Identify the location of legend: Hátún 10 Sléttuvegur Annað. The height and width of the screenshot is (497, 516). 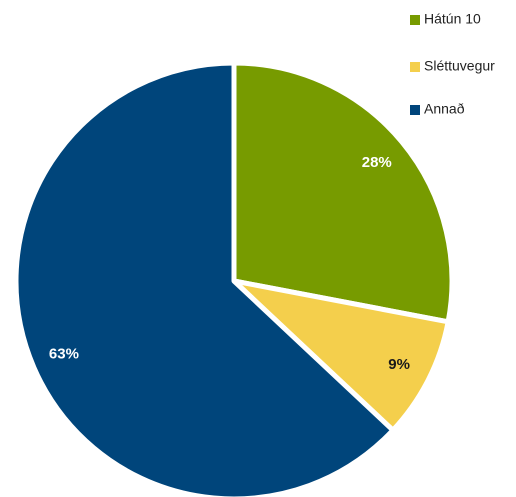
(452, 64).